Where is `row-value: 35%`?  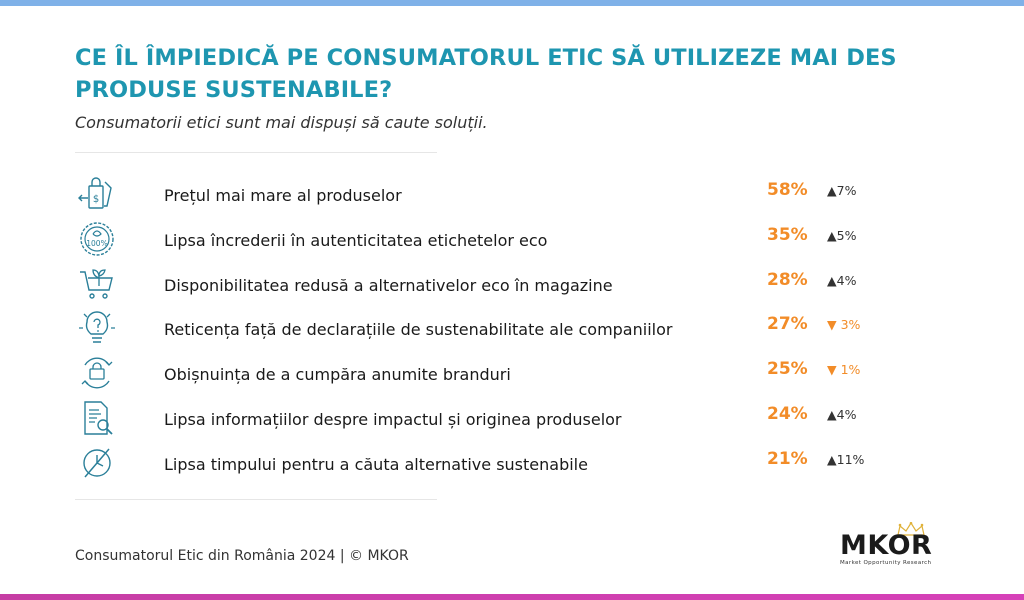
row-value: 35% is located at coordinates (787, 234).